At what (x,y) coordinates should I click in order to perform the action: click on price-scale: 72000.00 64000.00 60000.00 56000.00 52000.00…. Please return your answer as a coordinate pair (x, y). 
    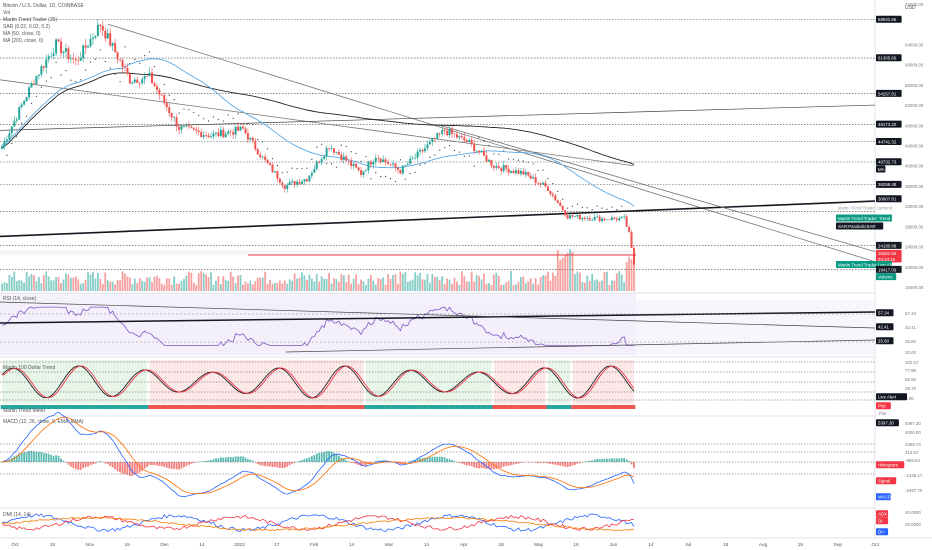
    Looking at the image, I should click on (914, 264).